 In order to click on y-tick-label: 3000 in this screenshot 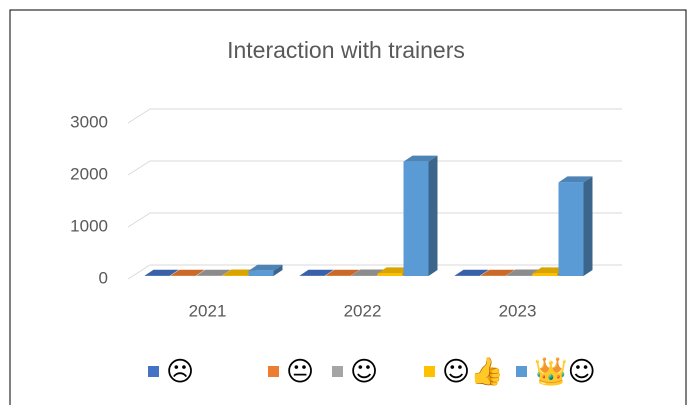, I will do `click(89, 121)`.